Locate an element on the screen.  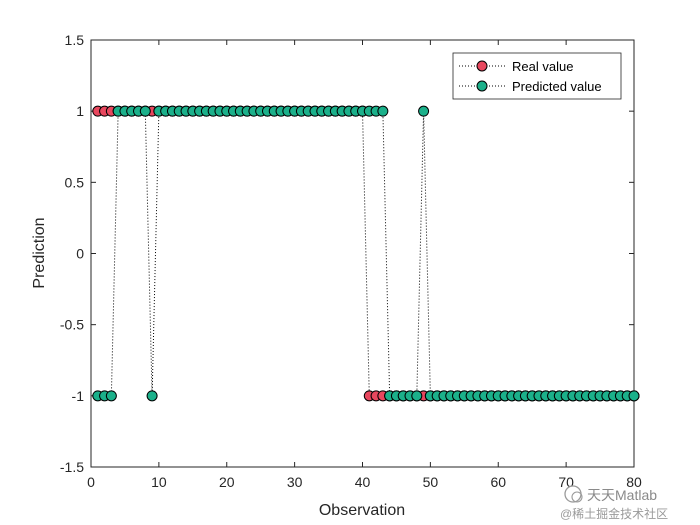
legend-marker-predicted is located at coordinates (482, 86).